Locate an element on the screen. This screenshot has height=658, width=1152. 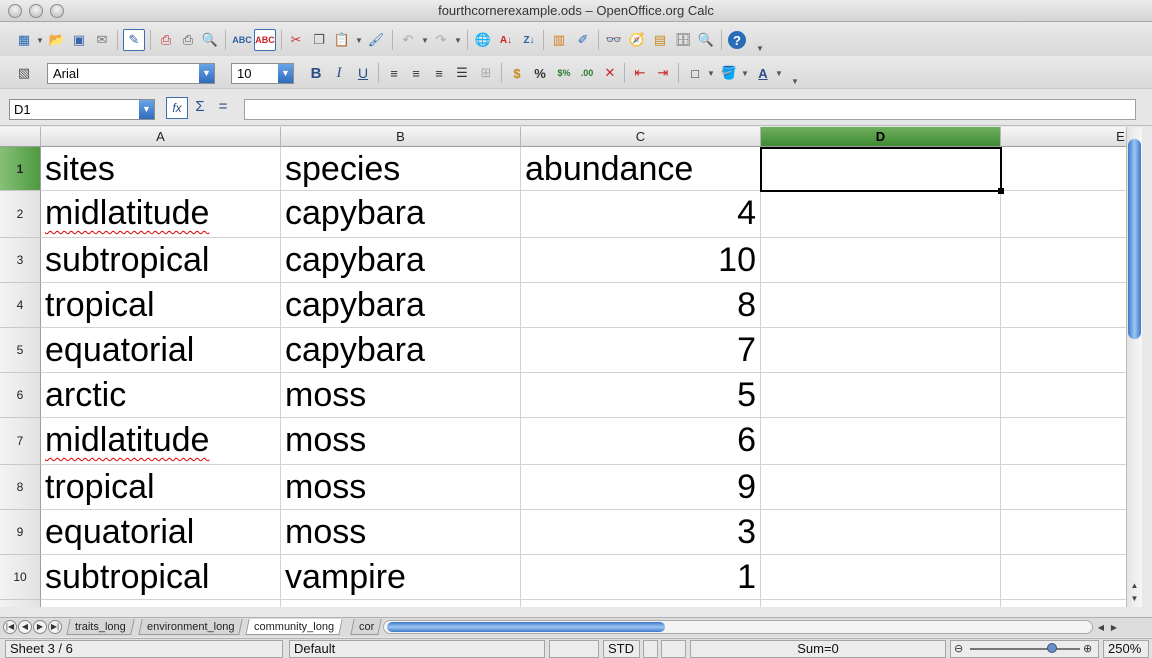
font-name-select: Arial ▼ is located at coordinates (131, 73).